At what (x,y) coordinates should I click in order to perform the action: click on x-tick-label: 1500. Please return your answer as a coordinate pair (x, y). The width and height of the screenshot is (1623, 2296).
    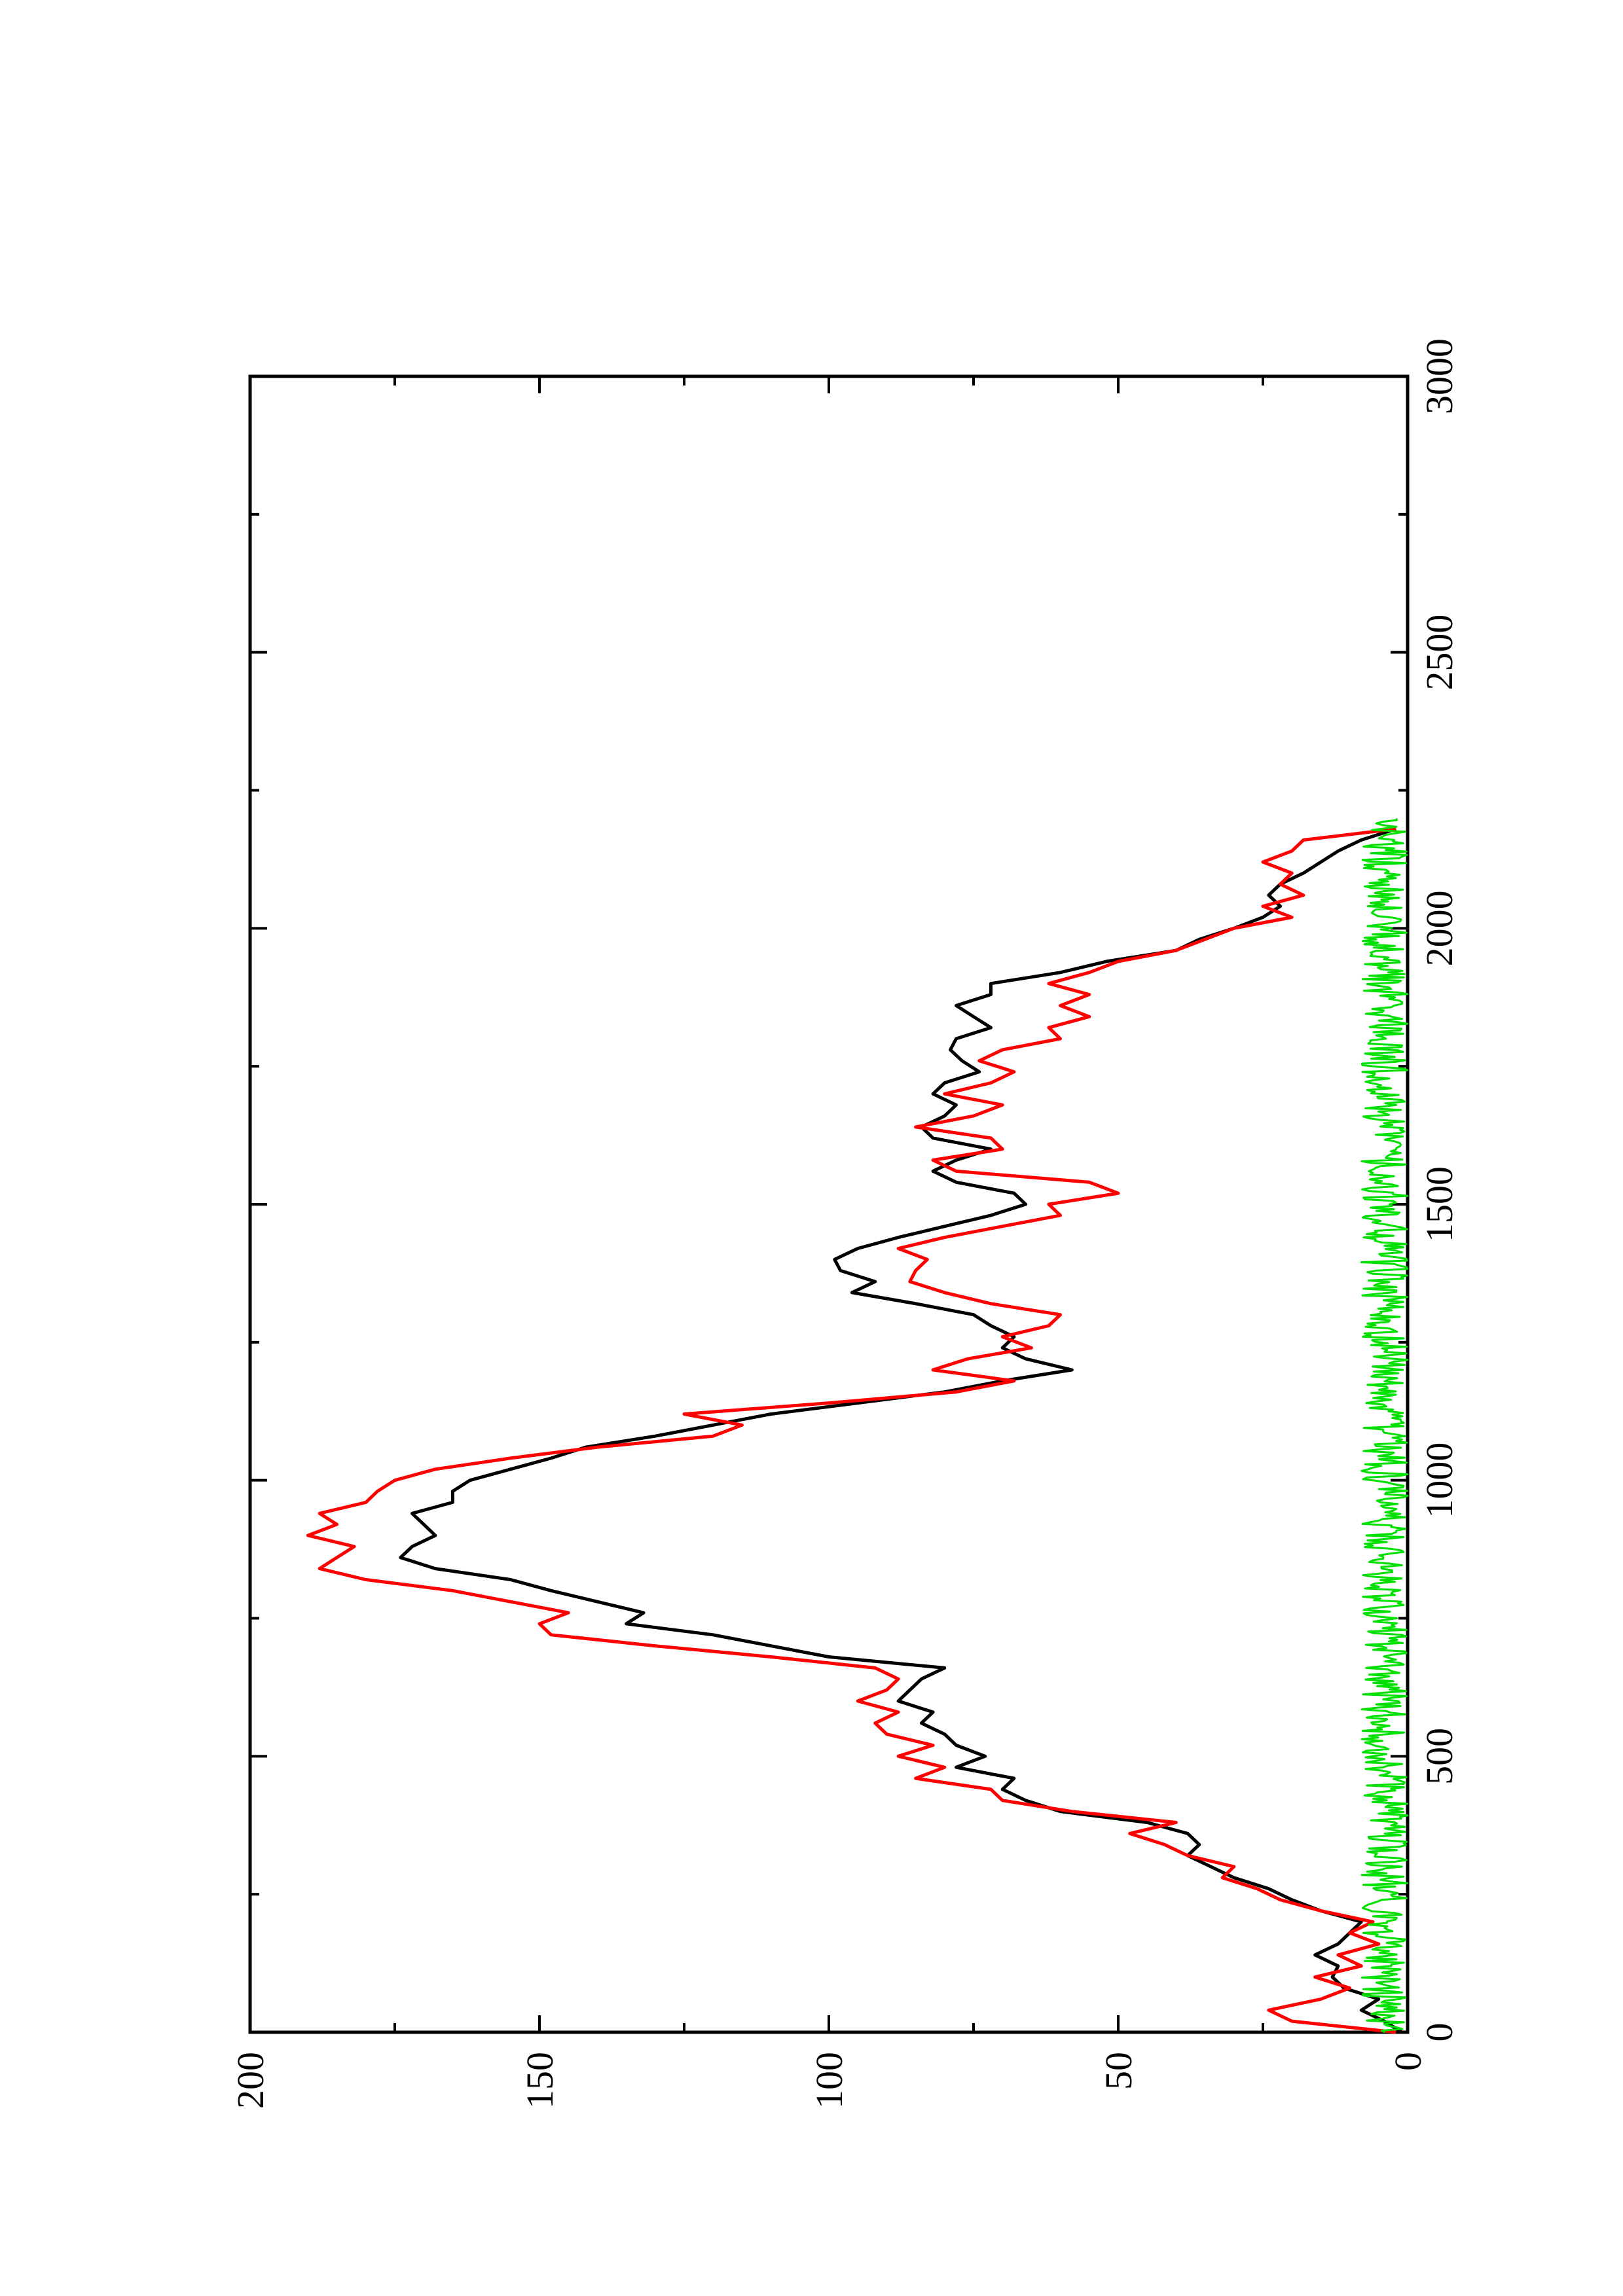
    Looking at the image, I should click on (1439, 1204).